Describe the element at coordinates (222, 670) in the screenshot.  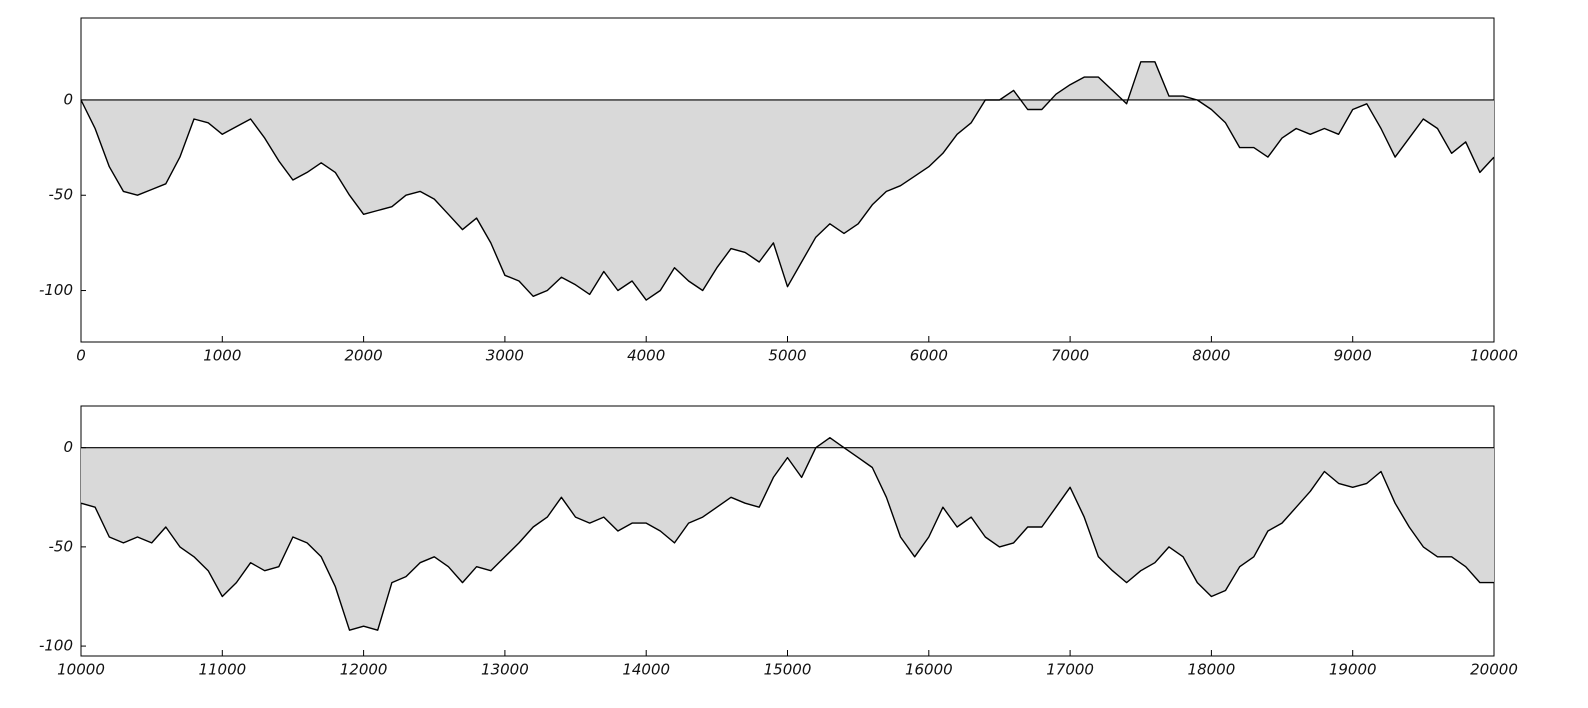
I see `x-tick-label: 11000` at that location.